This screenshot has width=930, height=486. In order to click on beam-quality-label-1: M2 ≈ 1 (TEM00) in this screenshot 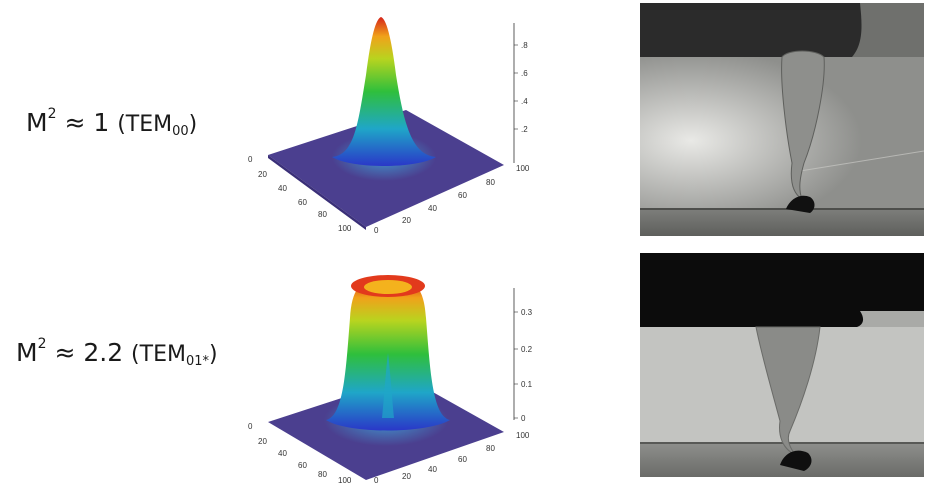, I will do `click(112, 122)`.